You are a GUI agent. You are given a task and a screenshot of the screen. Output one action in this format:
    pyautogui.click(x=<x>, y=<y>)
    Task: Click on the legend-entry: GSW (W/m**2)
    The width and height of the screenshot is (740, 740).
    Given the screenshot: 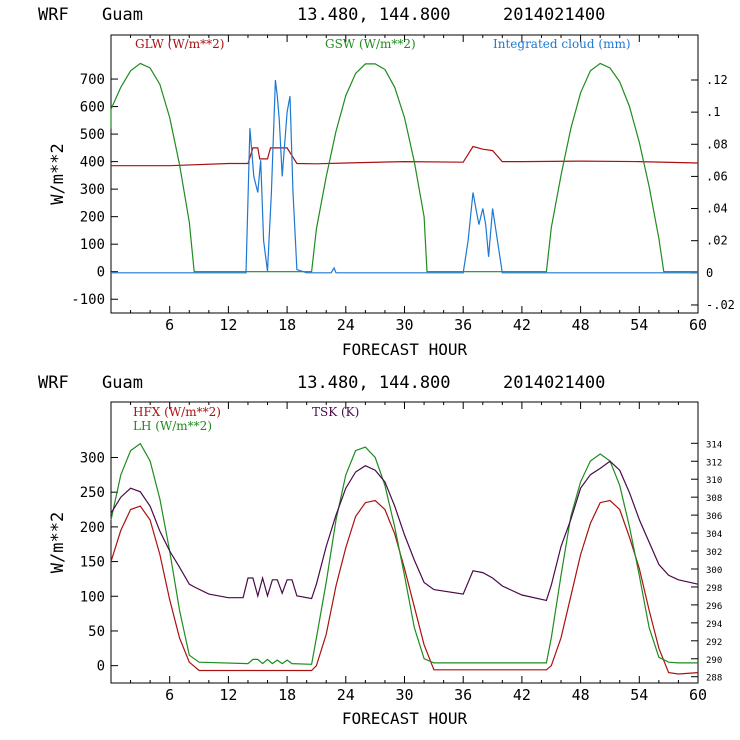 What is the action you would take?
    pyautogui.click(x=370, y=44)
    